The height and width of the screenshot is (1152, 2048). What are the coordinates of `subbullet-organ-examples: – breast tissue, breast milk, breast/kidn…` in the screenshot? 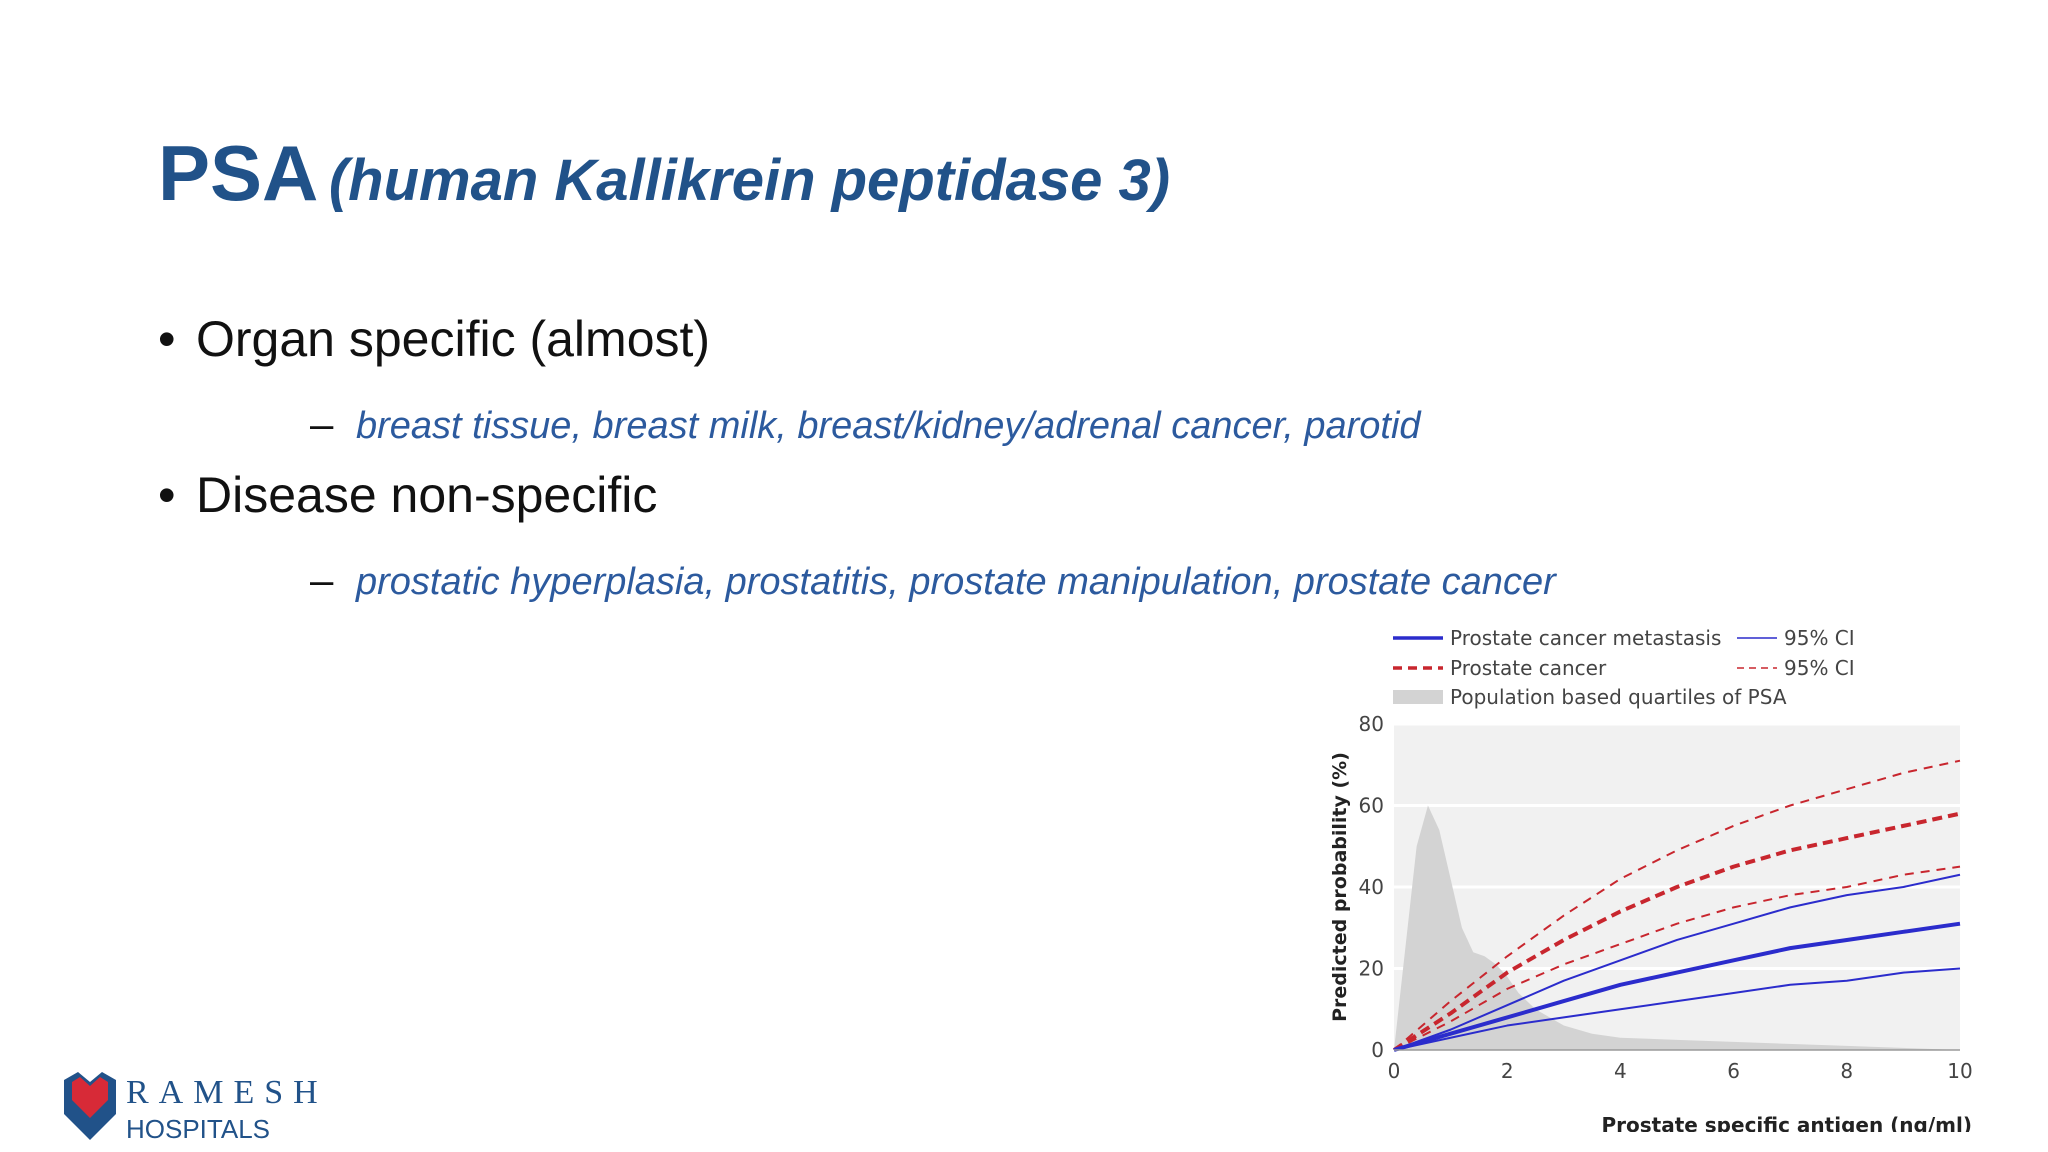 It's located at (865, 424).